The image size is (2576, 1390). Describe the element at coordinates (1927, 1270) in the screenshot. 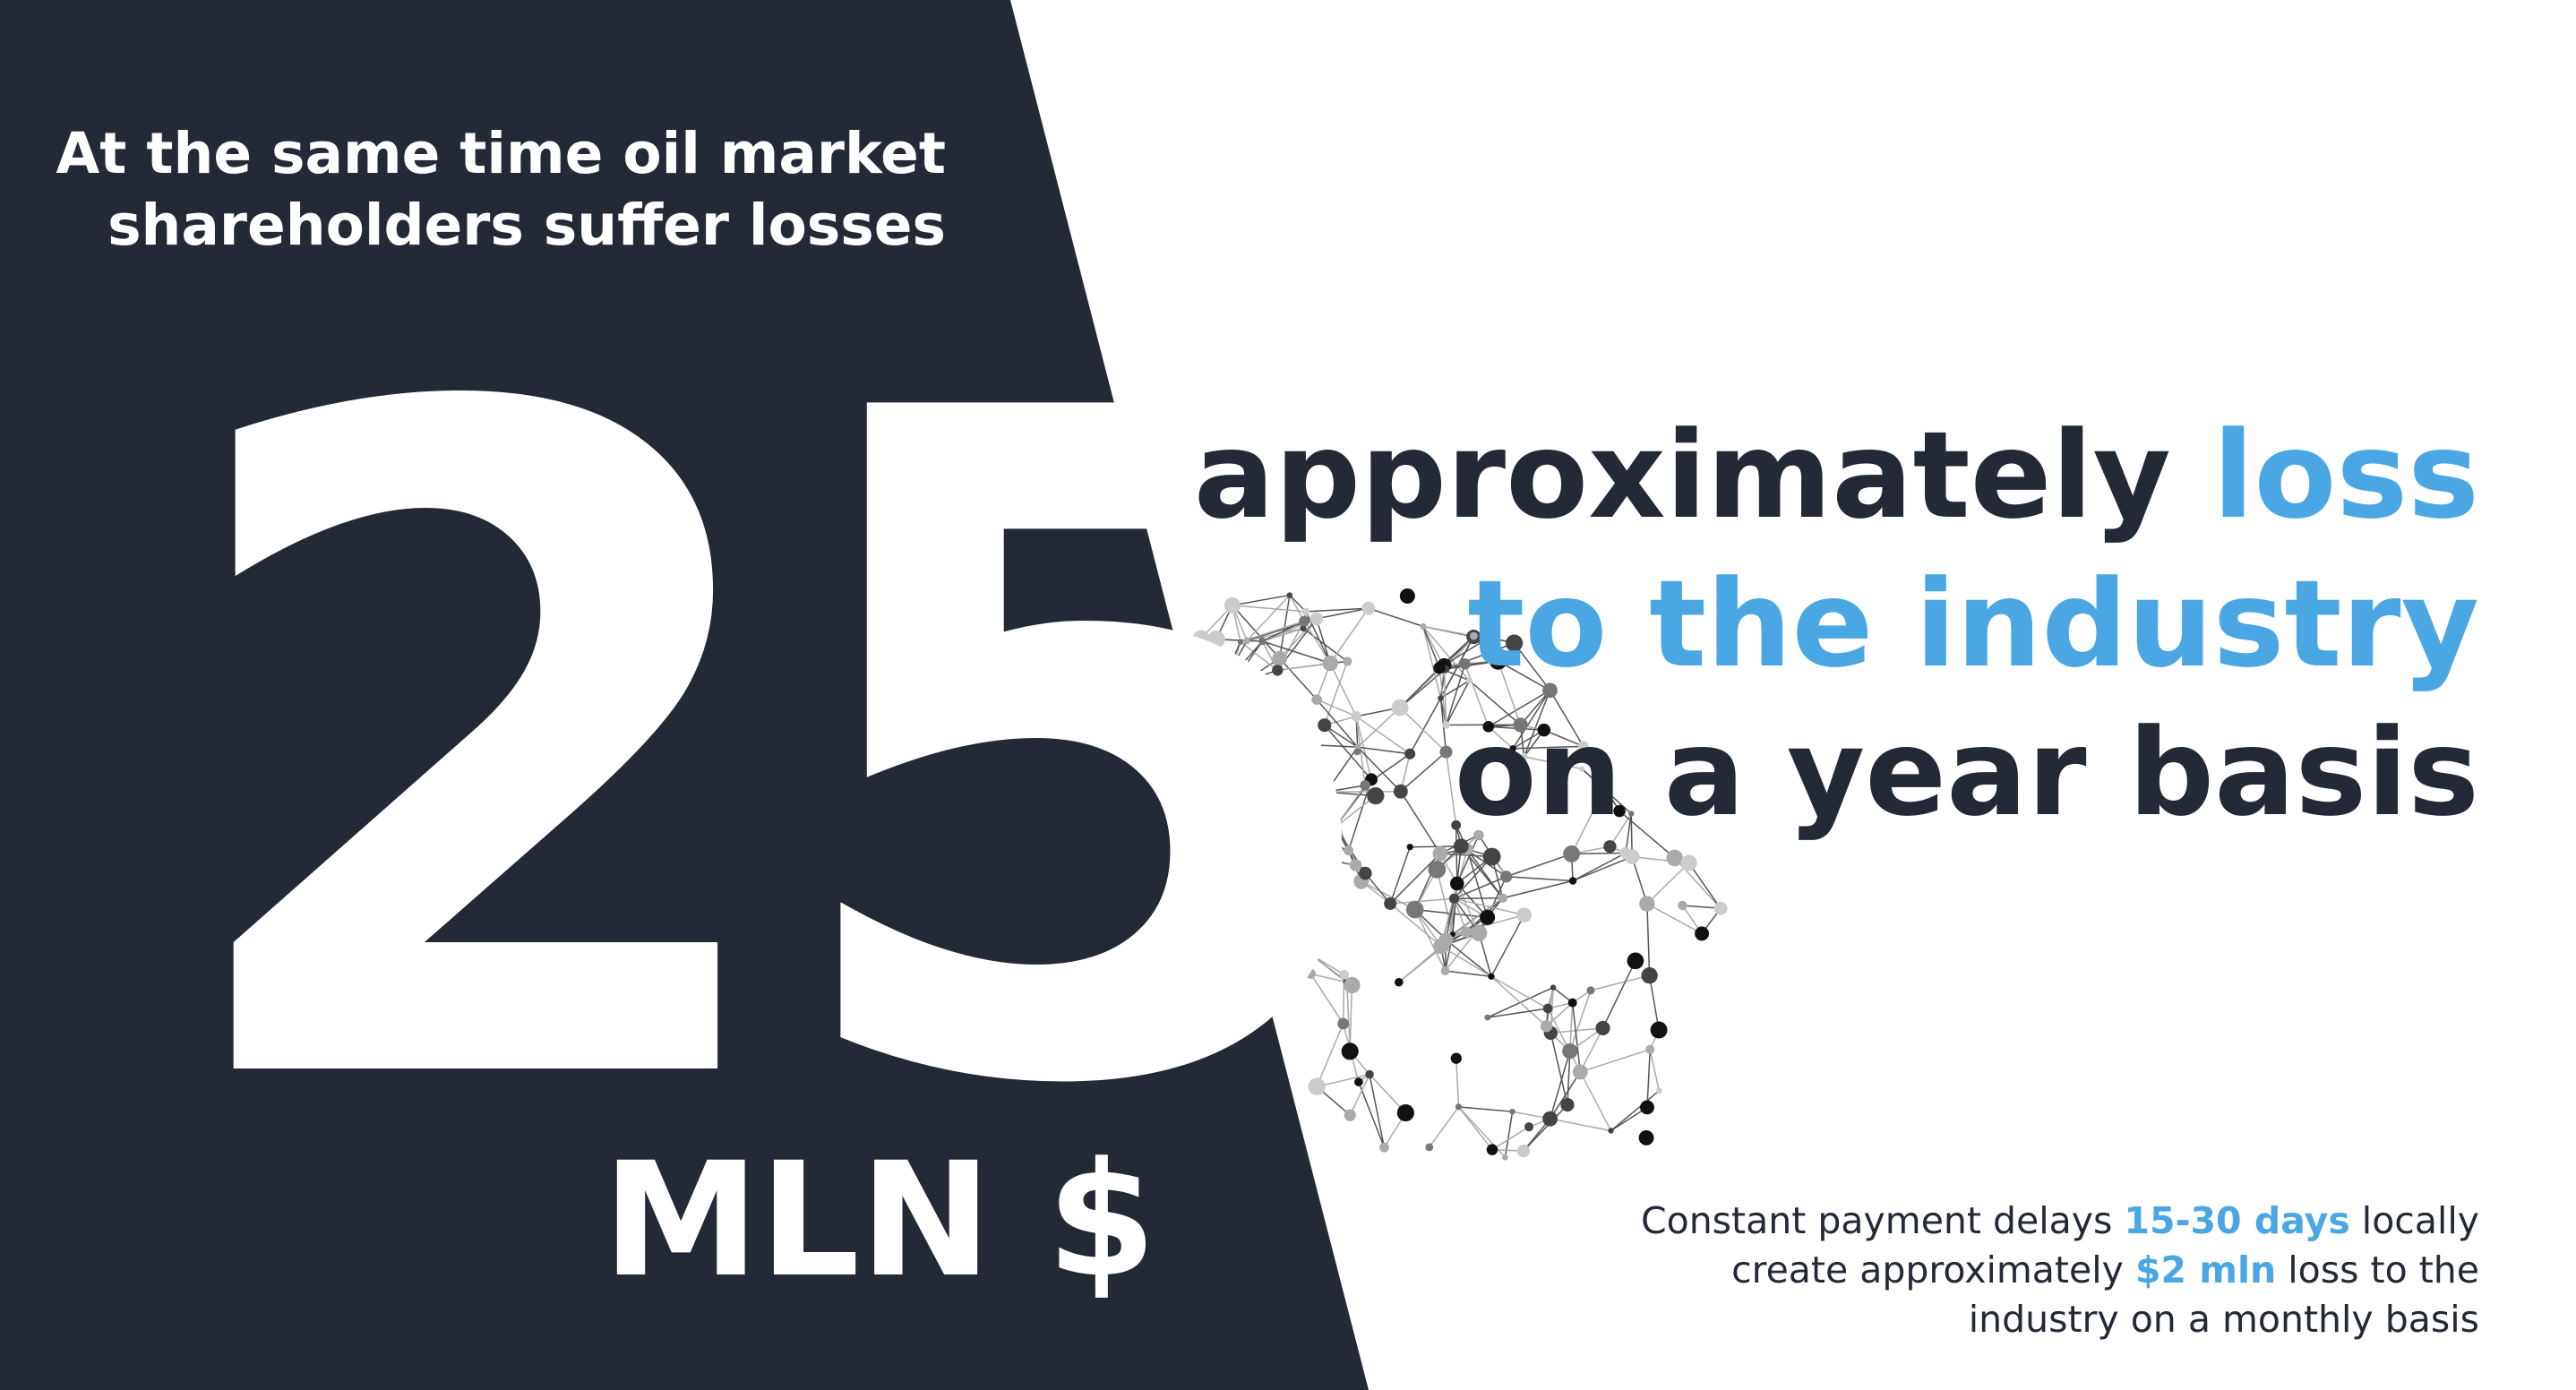

I see `footnote-text: create approximately` at that location.